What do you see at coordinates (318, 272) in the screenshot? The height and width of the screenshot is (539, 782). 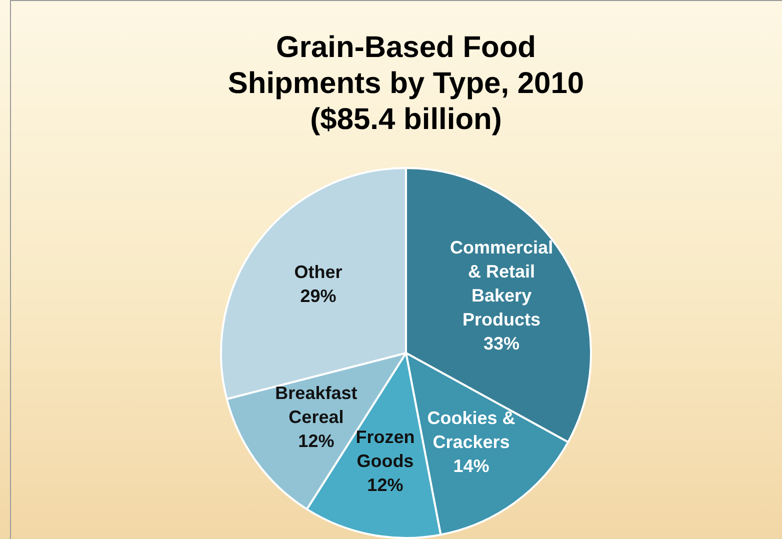 I see `slice-label: Other` at bounding box center [318, 272].